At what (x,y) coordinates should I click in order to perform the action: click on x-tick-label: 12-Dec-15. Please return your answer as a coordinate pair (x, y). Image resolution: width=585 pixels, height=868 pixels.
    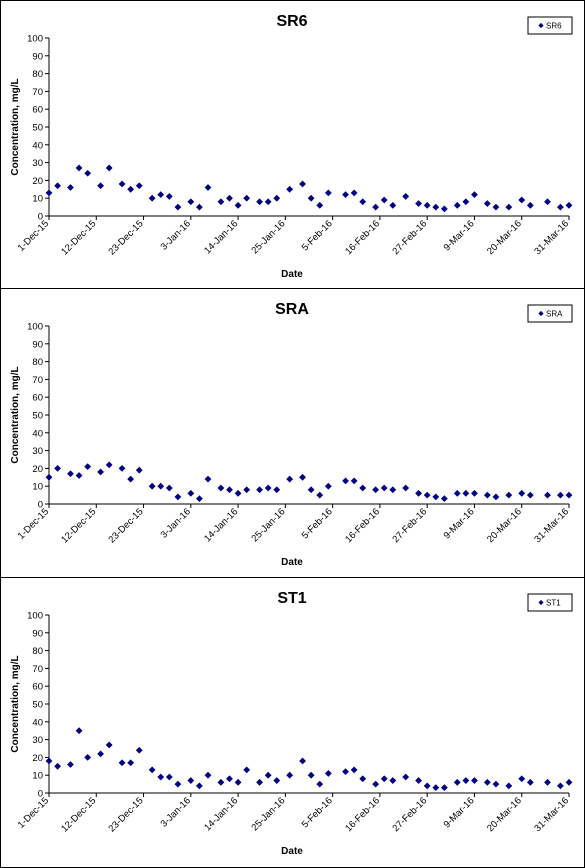
    Looking at the image, I should click on (78, 525).